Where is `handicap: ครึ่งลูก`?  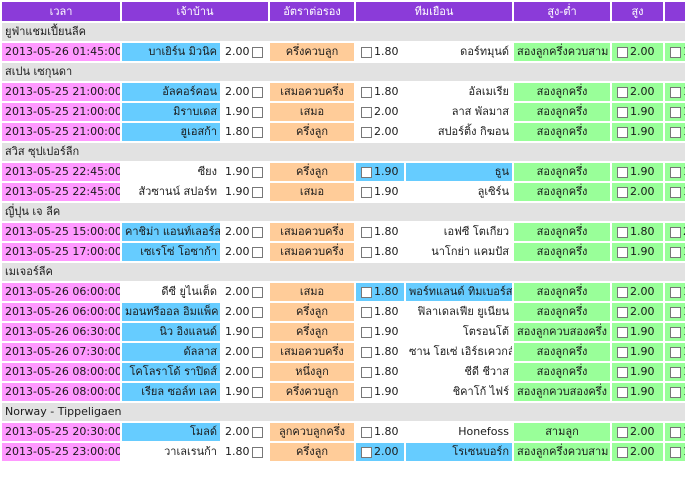
handicap: ครึ่งลูก is located at coordinates (312, 172).